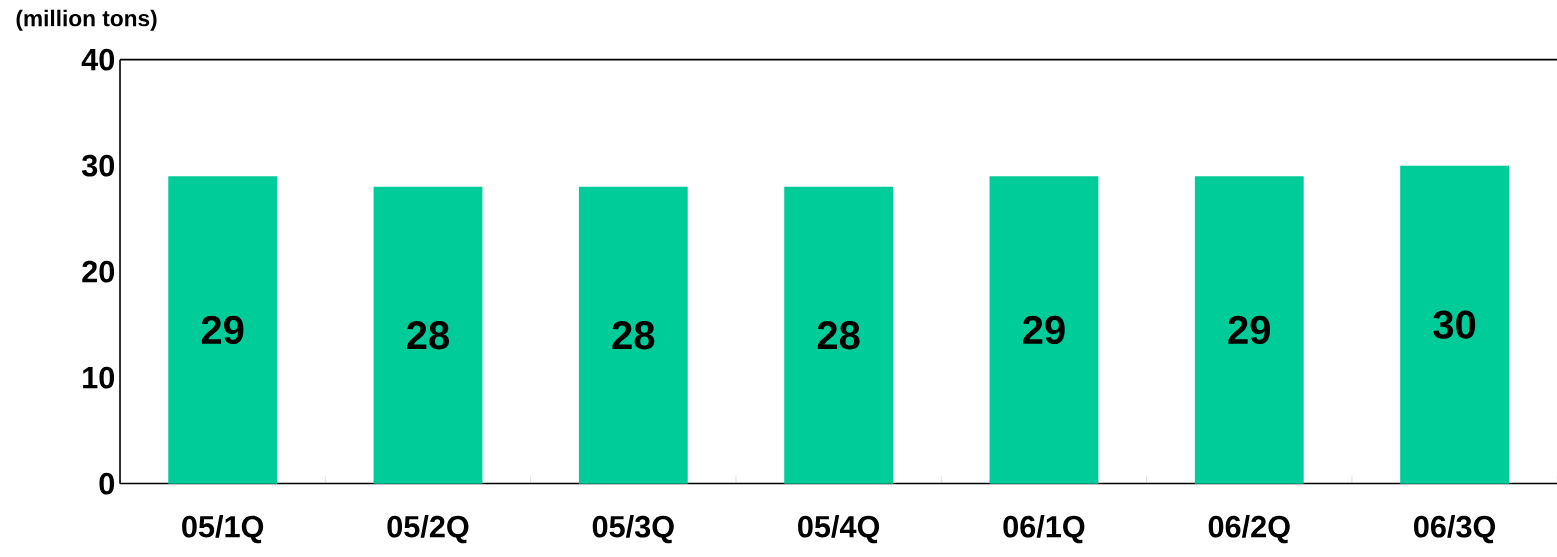 The width and height of the screenshot is (1557, 557). Describe the element at coordinates (1044, 529) in the screenshot. I see `x-tick-label: 06/1Q` at that location.